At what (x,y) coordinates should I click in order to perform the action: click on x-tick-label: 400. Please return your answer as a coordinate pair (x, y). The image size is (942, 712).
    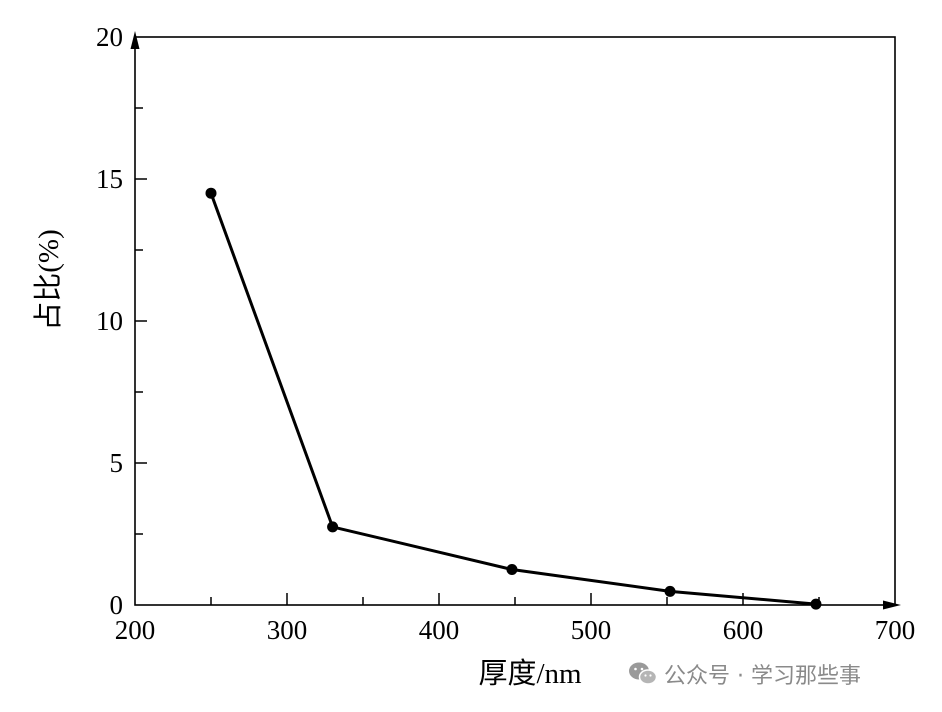
    Looking at the image, I should click on (439, 630).